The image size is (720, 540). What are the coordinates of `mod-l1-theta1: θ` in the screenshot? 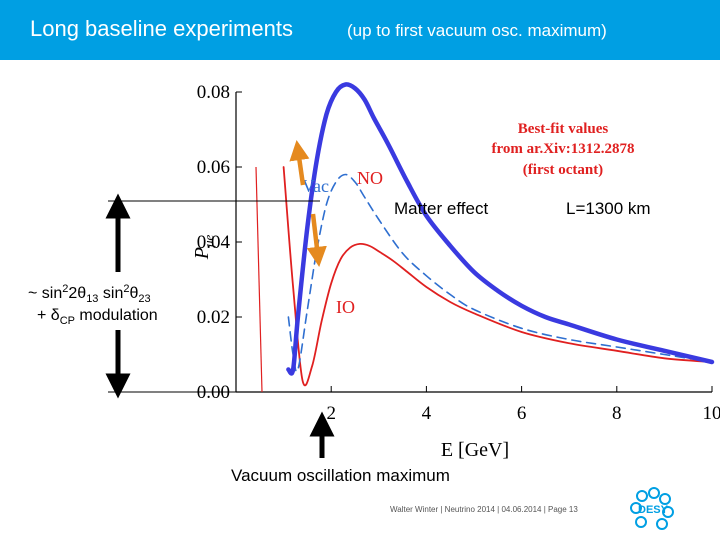 It's located at (81, 293).